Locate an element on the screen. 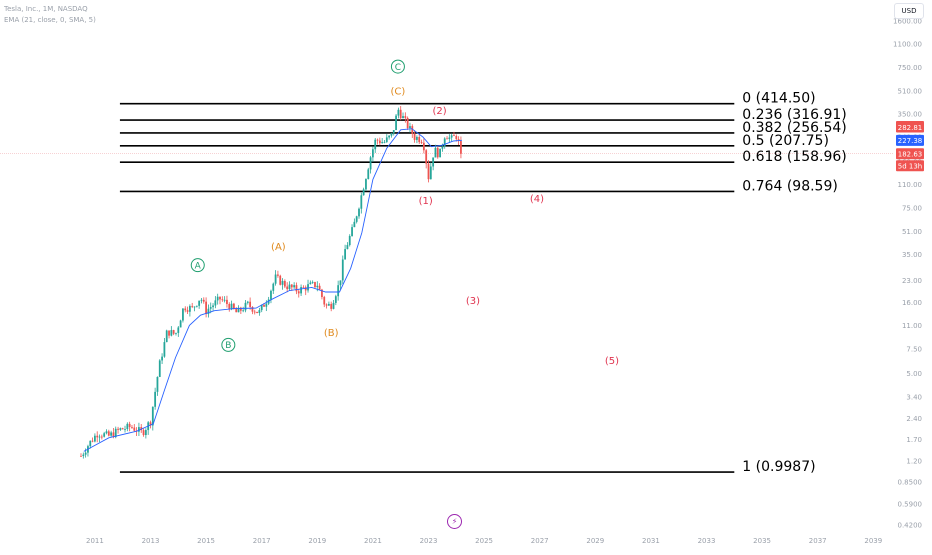 This screenshot has height=555, width=932. fib-level-label: 0.382 (256.54) is located at coordinates (794, 128).